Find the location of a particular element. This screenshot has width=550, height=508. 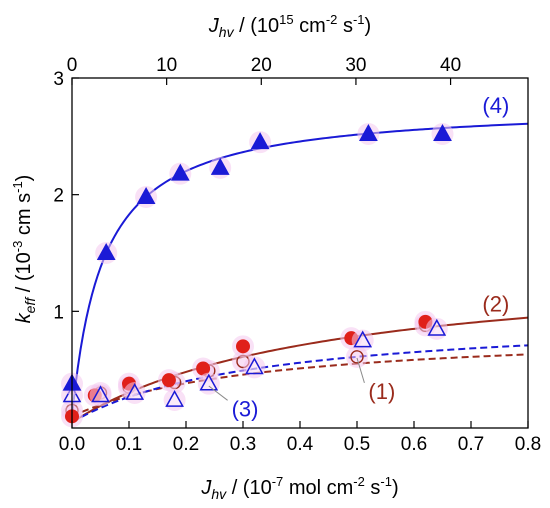

x-bottom-tick-label: 0.3 is located at coordinates (243, 444).